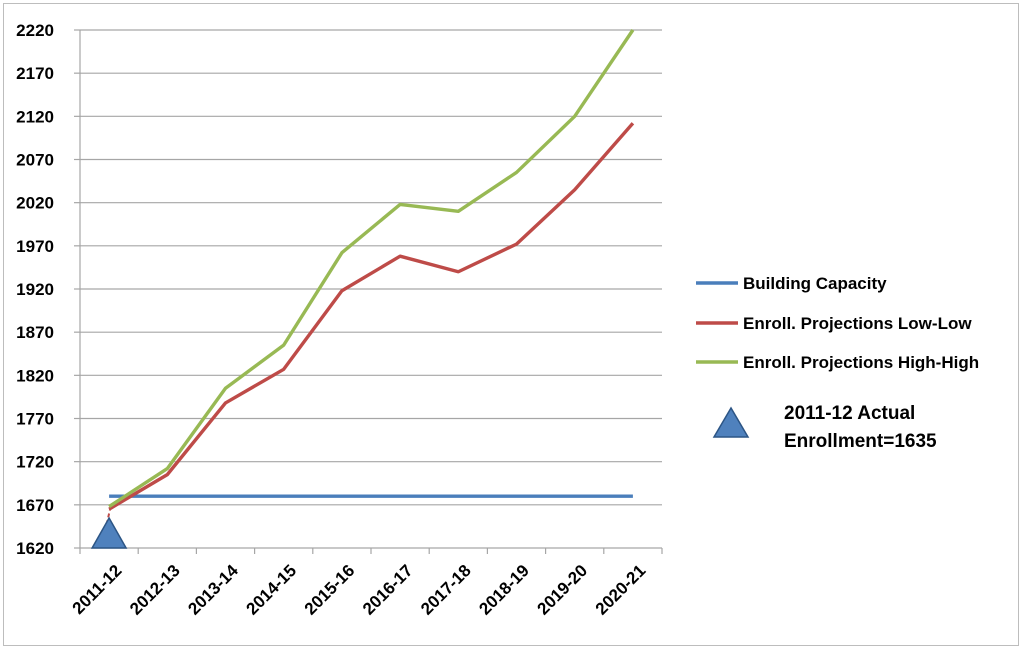  Describe the element at coordinates (849, 413) in the screenshot. I see `annotation-line-1: 2011-12 Actual` at that location.